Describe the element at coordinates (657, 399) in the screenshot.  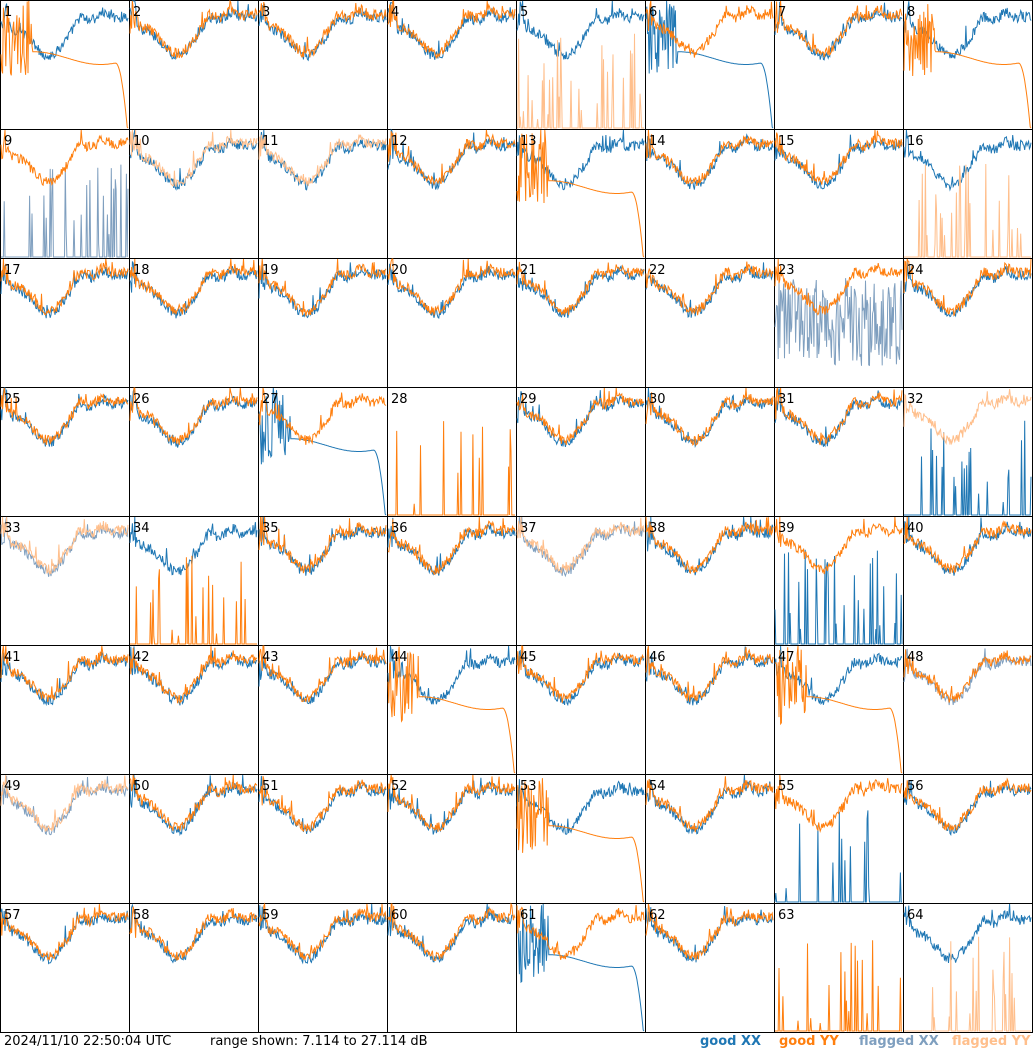
I see `panel-label: 30` at that location.